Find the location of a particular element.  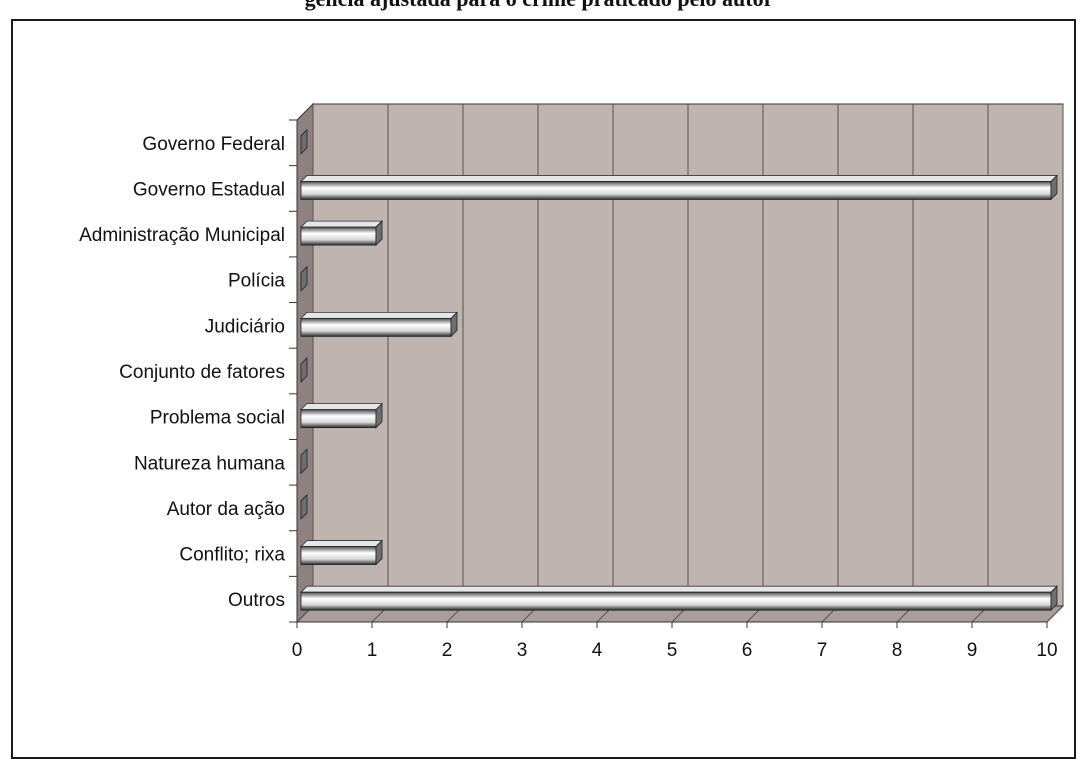

x-tick-label: 5 is located at coordinates (672, 650).